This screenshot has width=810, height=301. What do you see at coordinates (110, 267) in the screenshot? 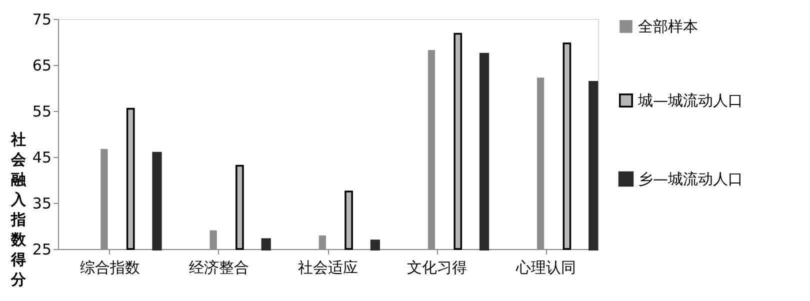
I see `x-tick-label: 综合指数` at bounding box center [110, 267].